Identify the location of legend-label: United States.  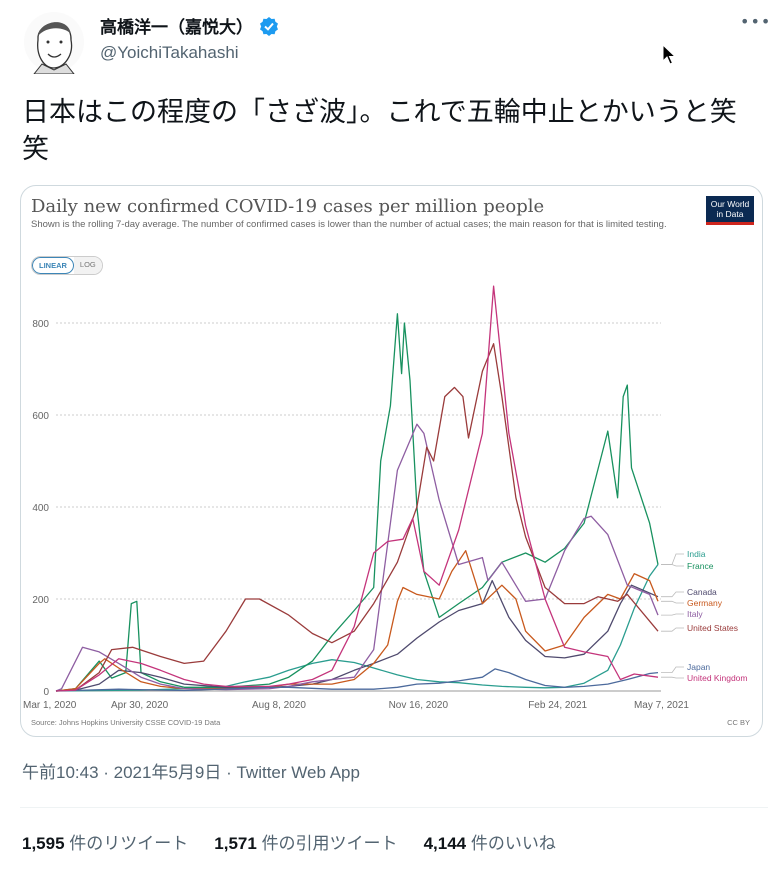
(712, 628).